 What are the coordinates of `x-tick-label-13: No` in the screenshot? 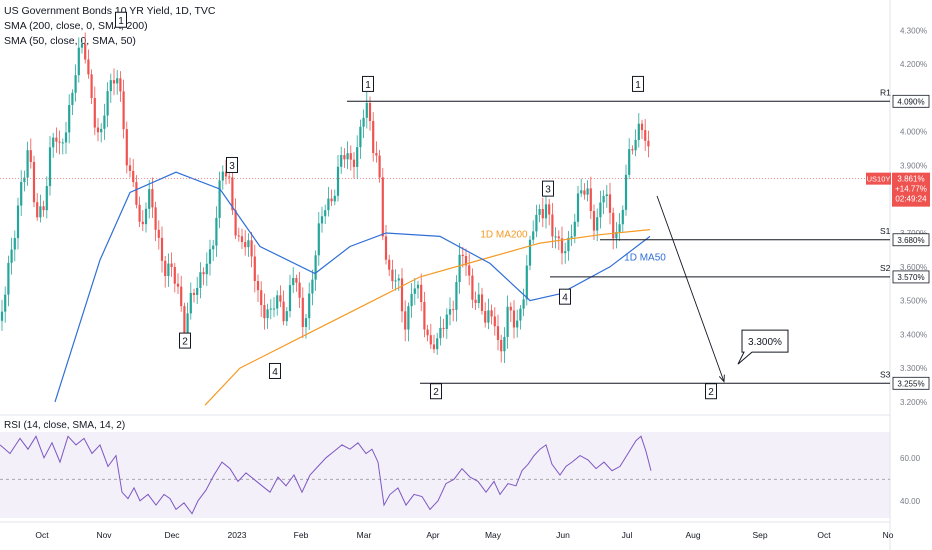 It's located at (888, 535).